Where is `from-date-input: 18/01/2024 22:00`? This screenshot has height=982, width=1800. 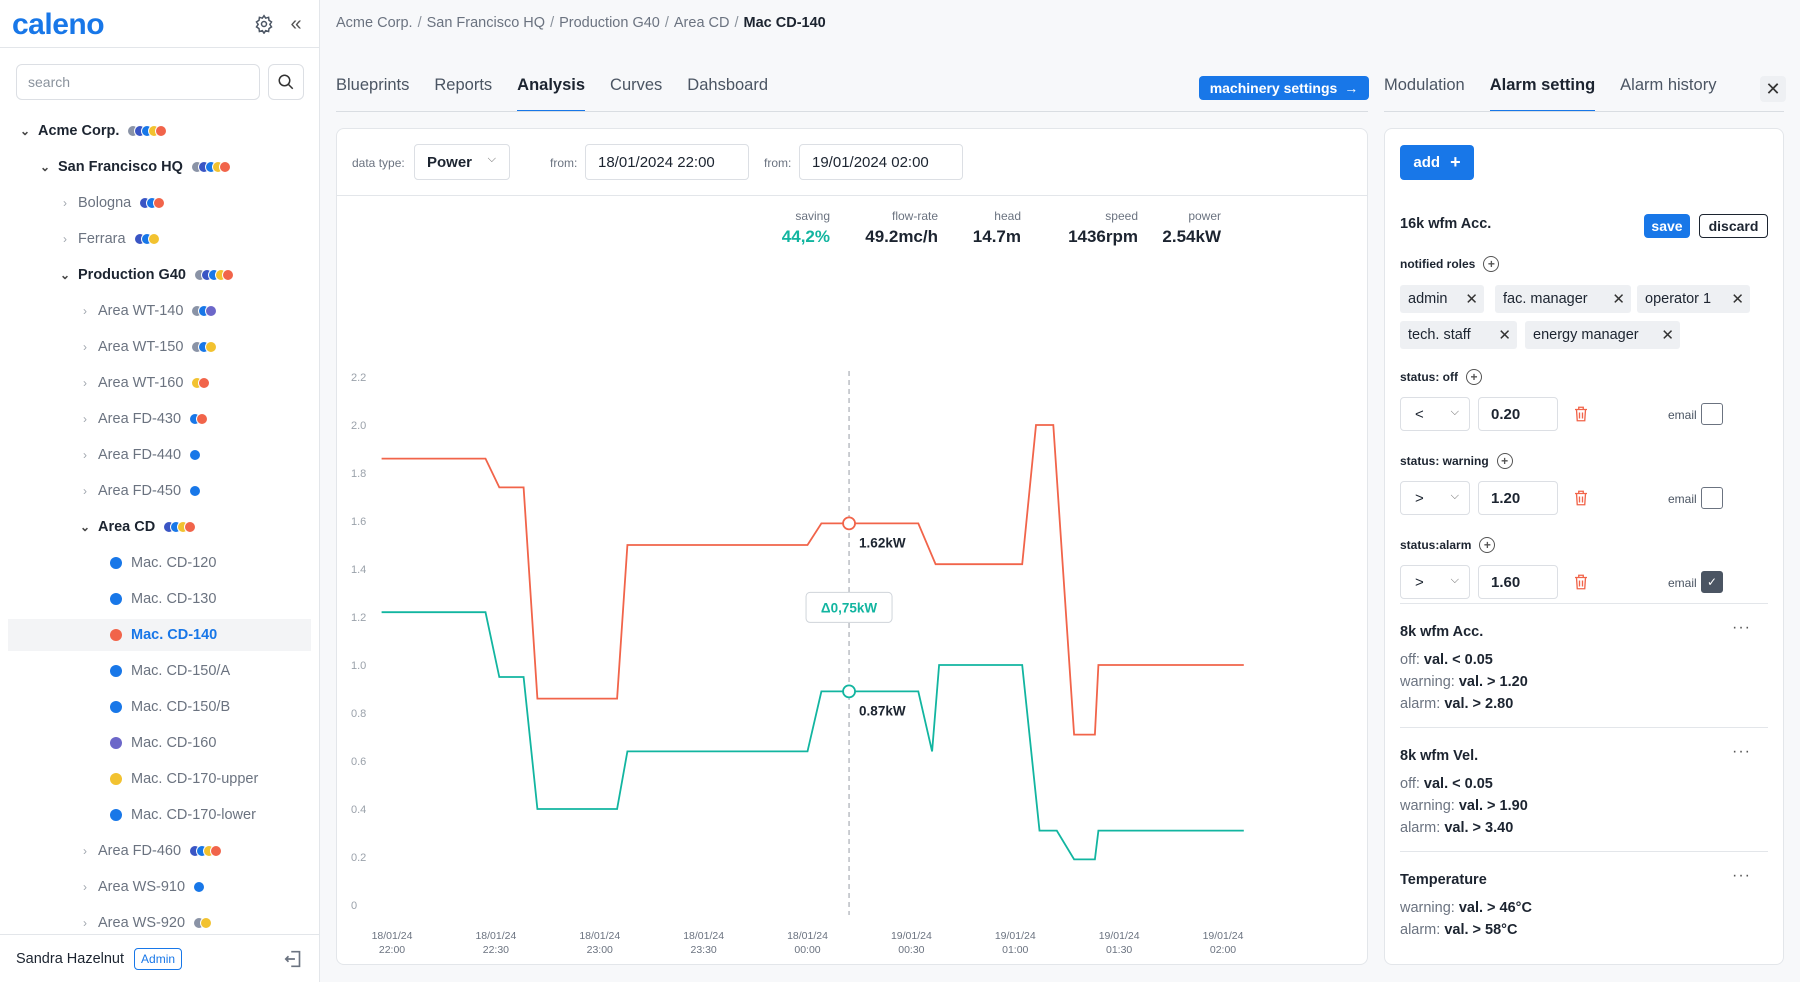
from-date-input: 18/01/2024 22:00 is located at coordinates (667, 162).